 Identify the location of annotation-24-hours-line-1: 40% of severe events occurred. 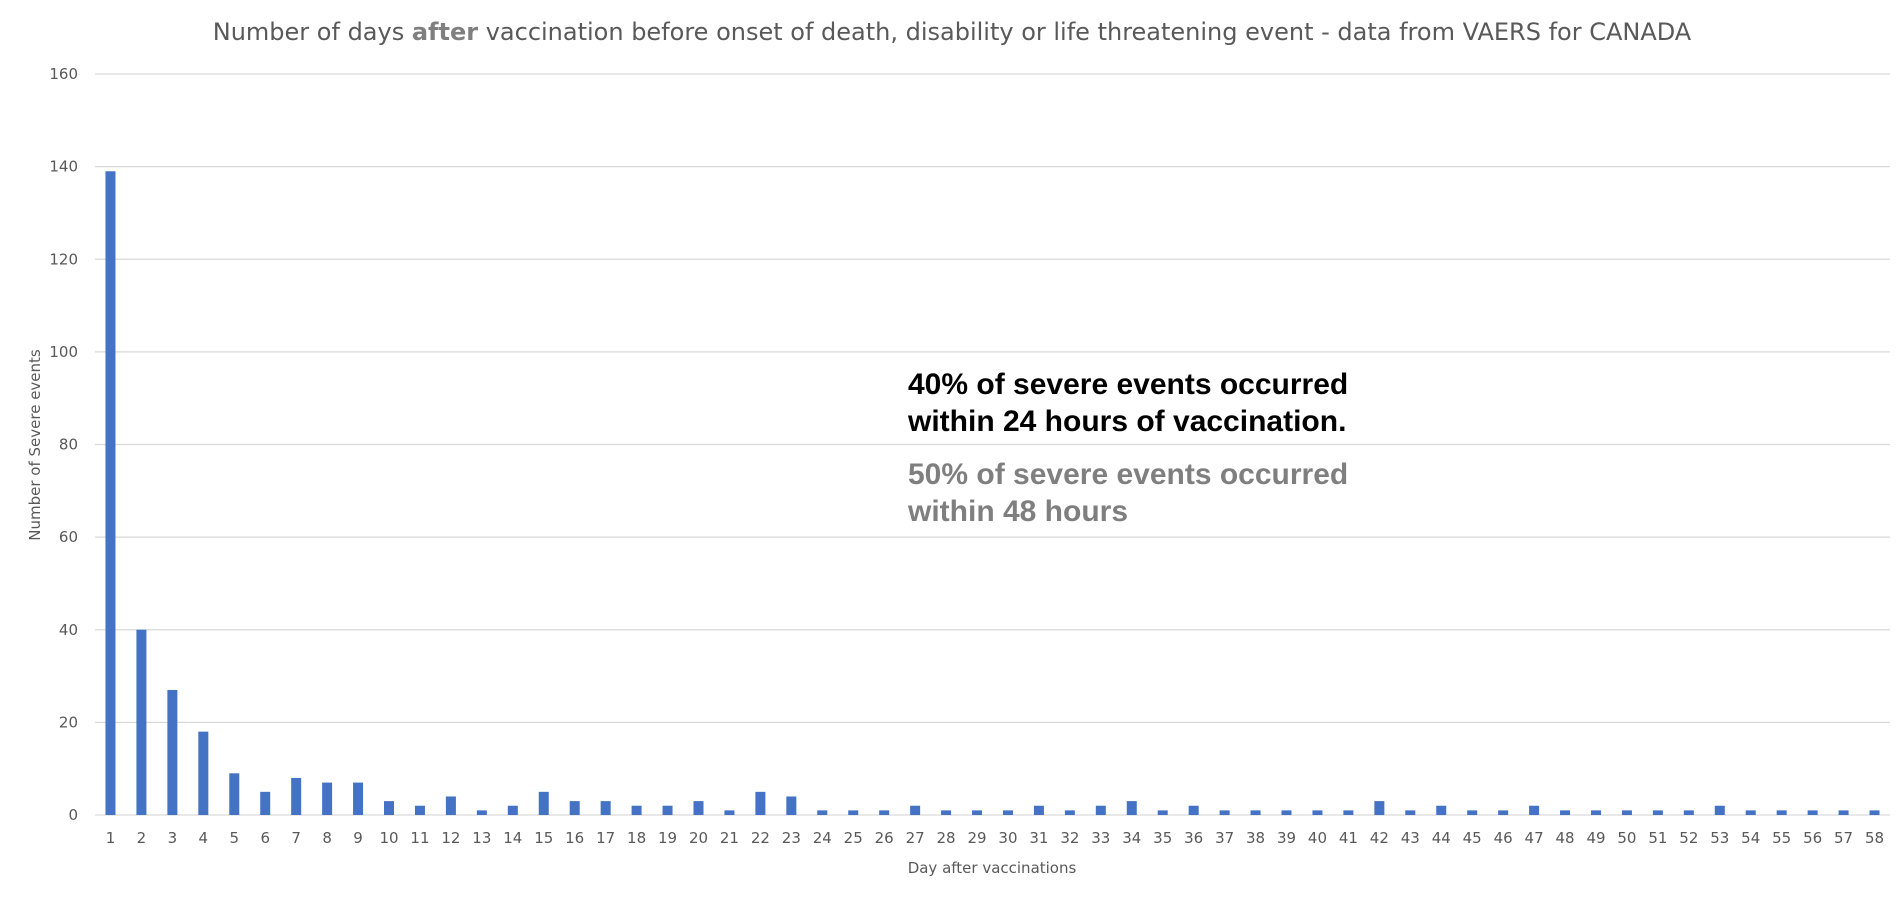
(1128, 384).